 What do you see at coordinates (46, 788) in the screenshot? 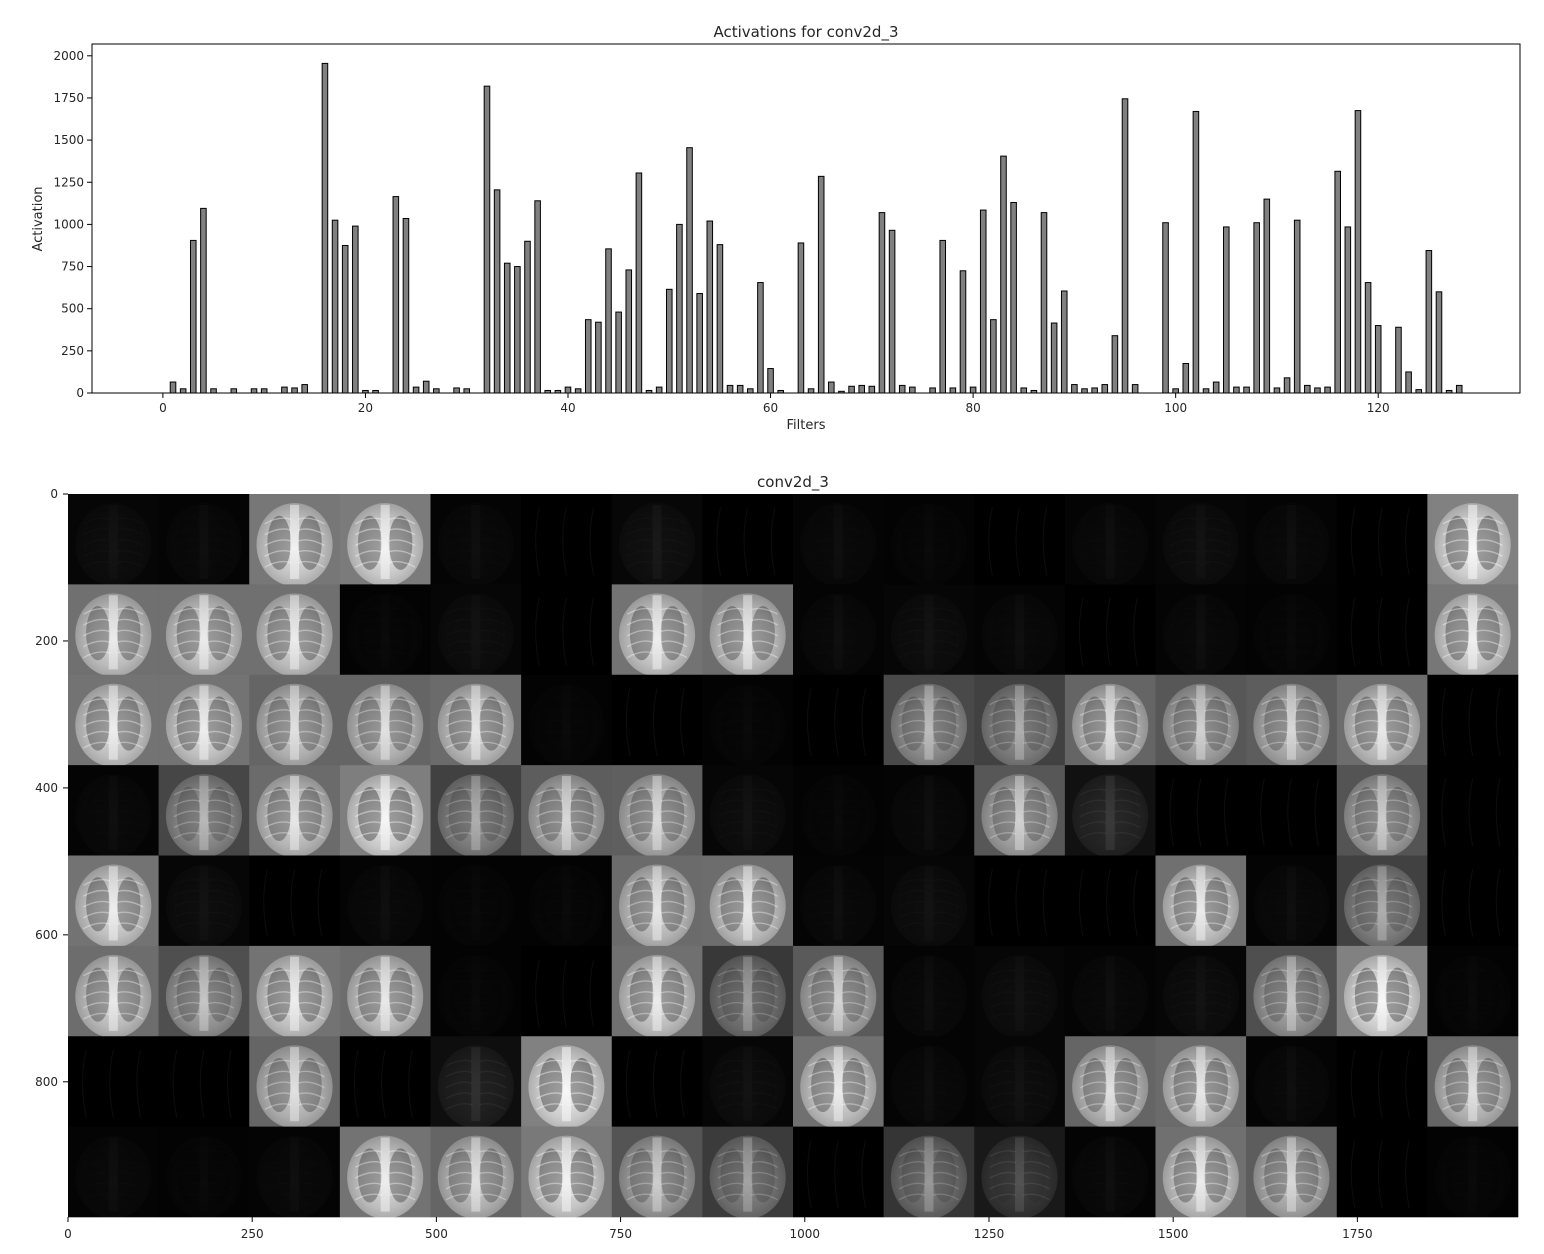
I see `y-tick-label: 400` at bounding box center [46, 788].